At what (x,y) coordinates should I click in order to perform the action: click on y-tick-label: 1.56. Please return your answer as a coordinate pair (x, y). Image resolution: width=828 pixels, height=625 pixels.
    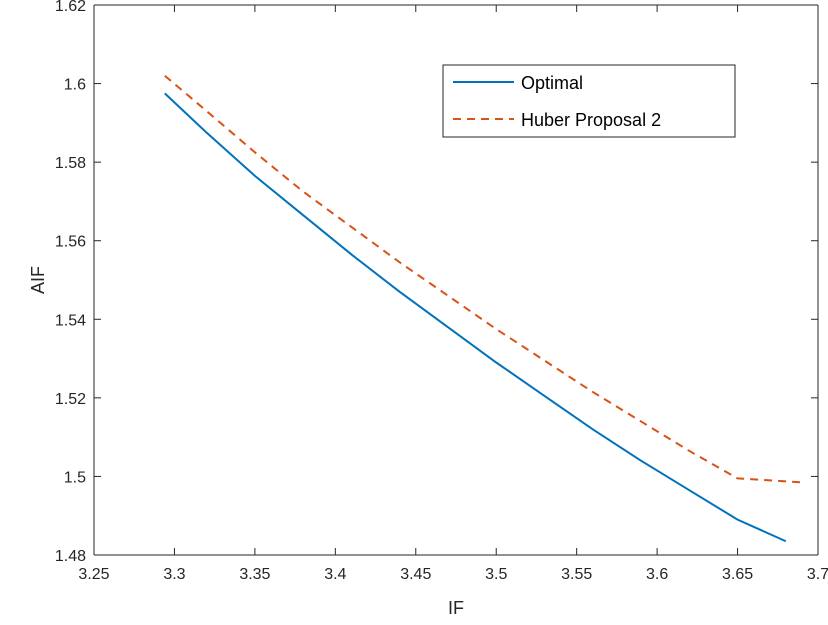
    Looking at the image, I should click on (70, 242).